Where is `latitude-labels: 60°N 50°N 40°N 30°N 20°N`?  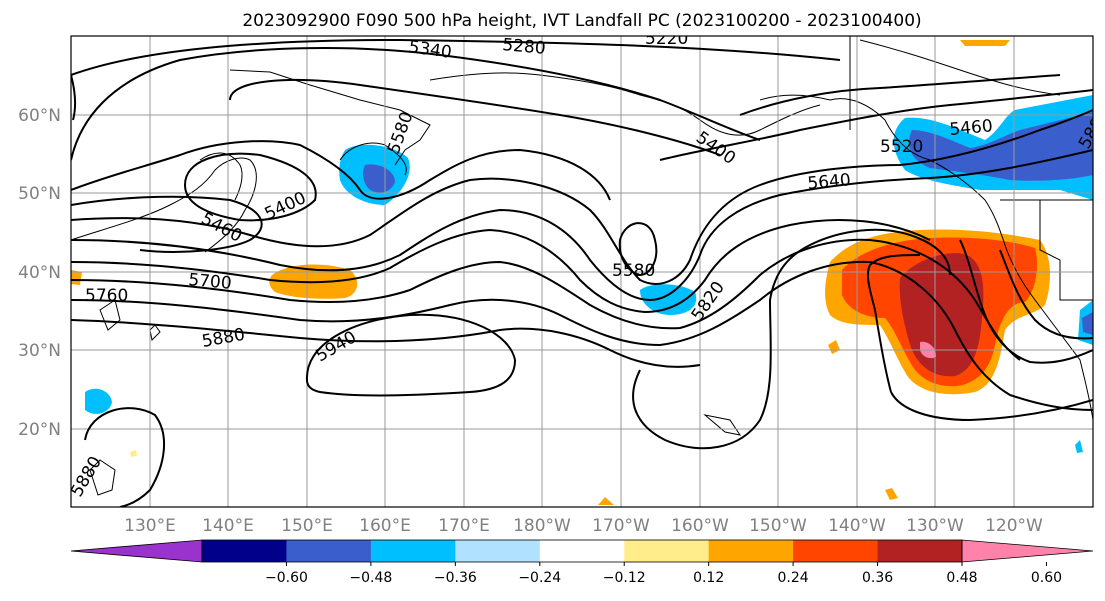
latitude-labels: 60°N 50°N 40°N 30°N 20°N is located at coordinates (39, 273).